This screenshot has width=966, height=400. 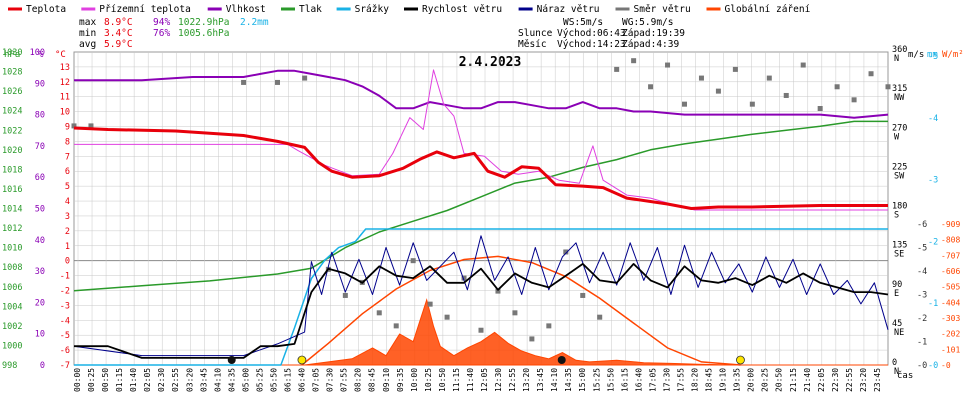 What do you see at coordinates (922, 249) in the screenshot?
I see `tick-ms-5: -5` at bounding box center [922, 249].